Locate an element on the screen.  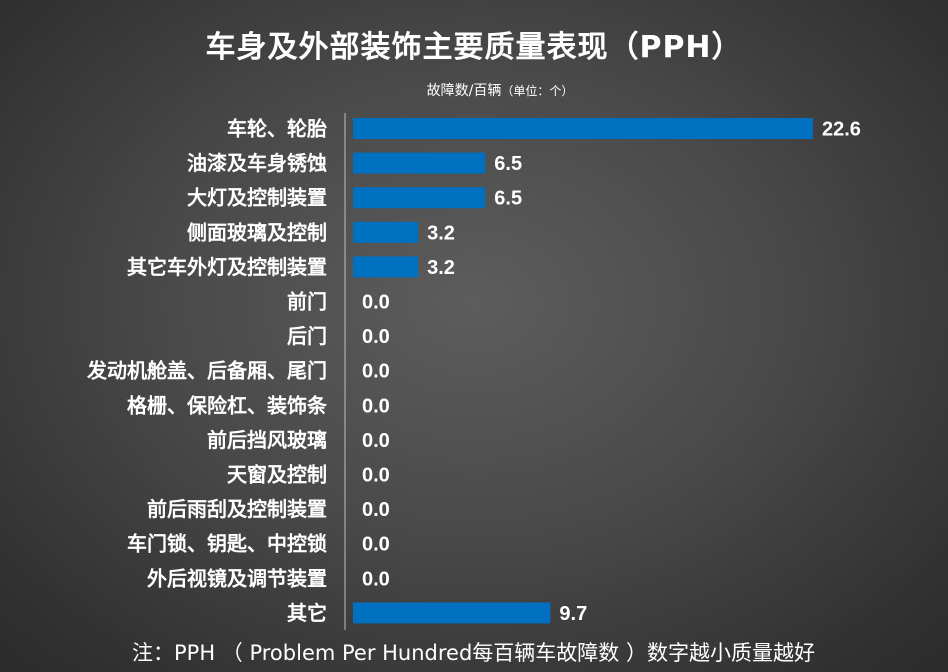
bar-row: 前后挡风玻璃 0.0 is located at coordinates (298, 440).